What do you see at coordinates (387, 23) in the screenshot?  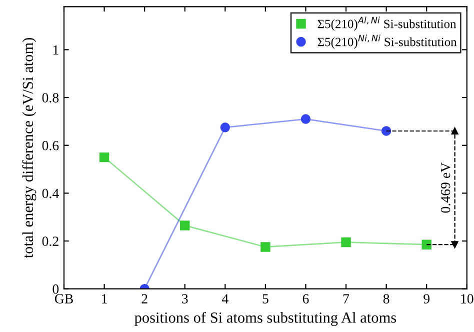 I see `legend-label: Σ5(210)$^{Al,Ni}$ Si-substitution` at bounding box center [387, 23].